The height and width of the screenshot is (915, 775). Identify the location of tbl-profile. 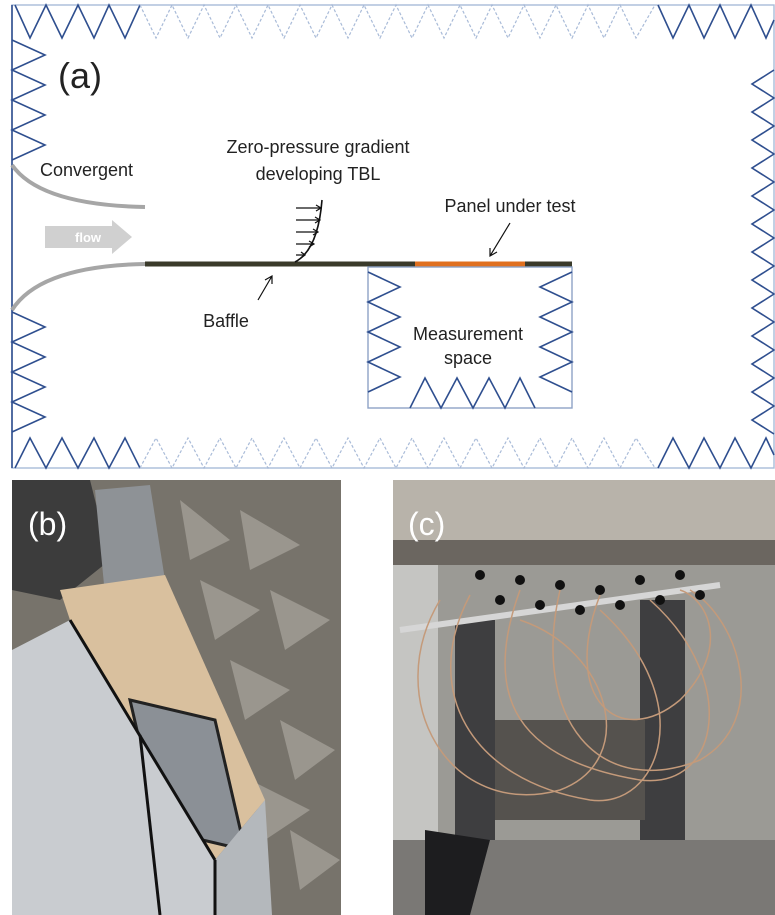
(308, 231).